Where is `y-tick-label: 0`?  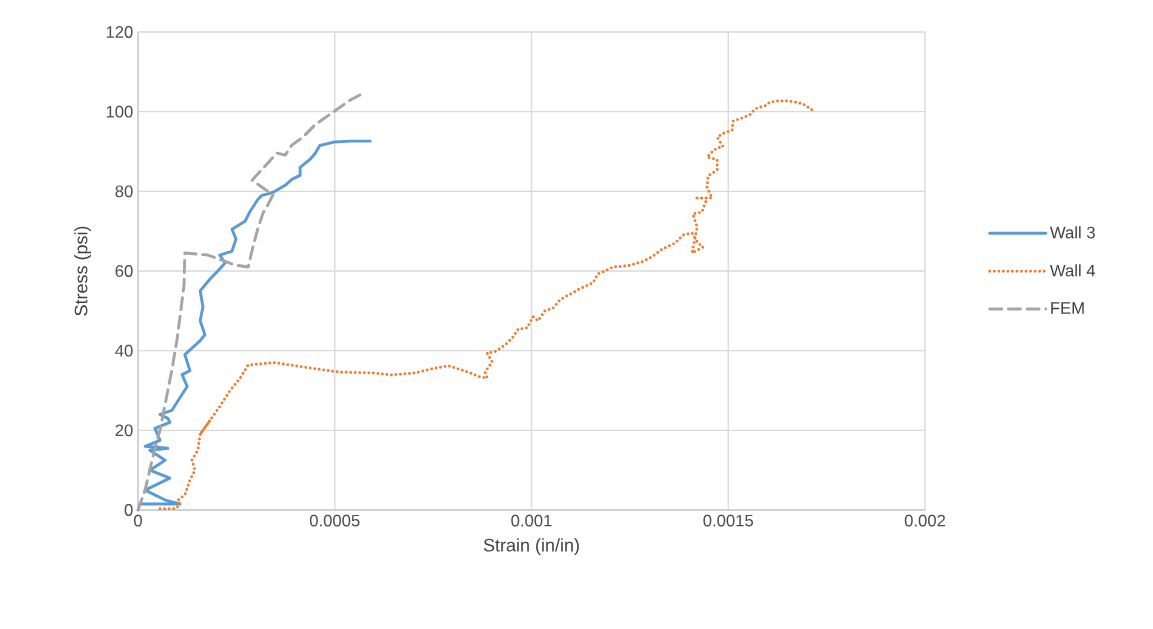
y-tick-label: 0 is located at coordinates (128, 510).